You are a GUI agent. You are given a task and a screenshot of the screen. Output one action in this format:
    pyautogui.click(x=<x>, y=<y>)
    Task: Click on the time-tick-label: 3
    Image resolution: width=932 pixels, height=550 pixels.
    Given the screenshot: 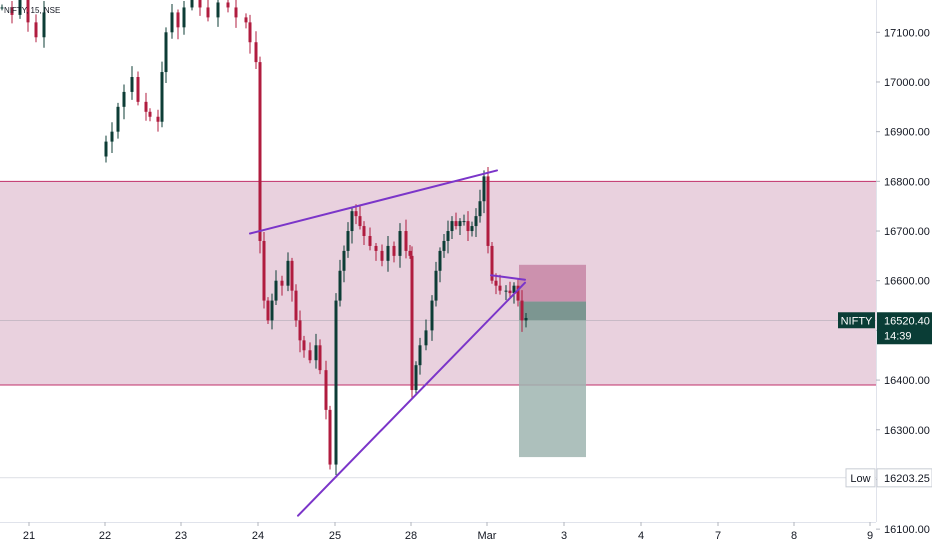 What is the action you would take?
    pyautogui.click(x=564, y=536)
    